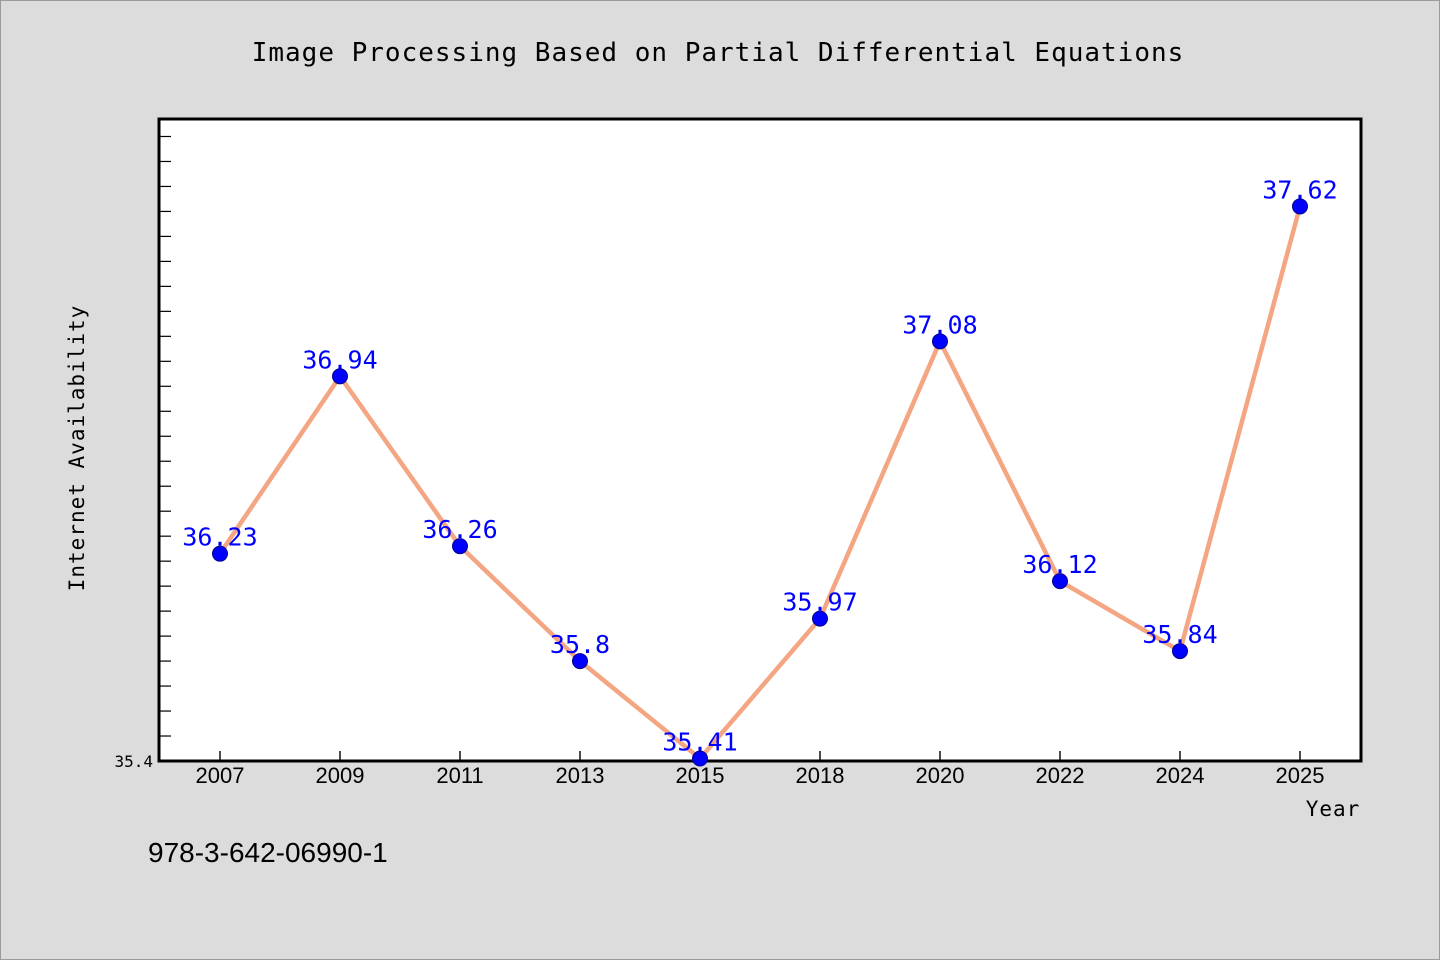  Describe the element at coordinates (220, 775) in the screenshot. I see `x-tick-label: 2007` at that location.